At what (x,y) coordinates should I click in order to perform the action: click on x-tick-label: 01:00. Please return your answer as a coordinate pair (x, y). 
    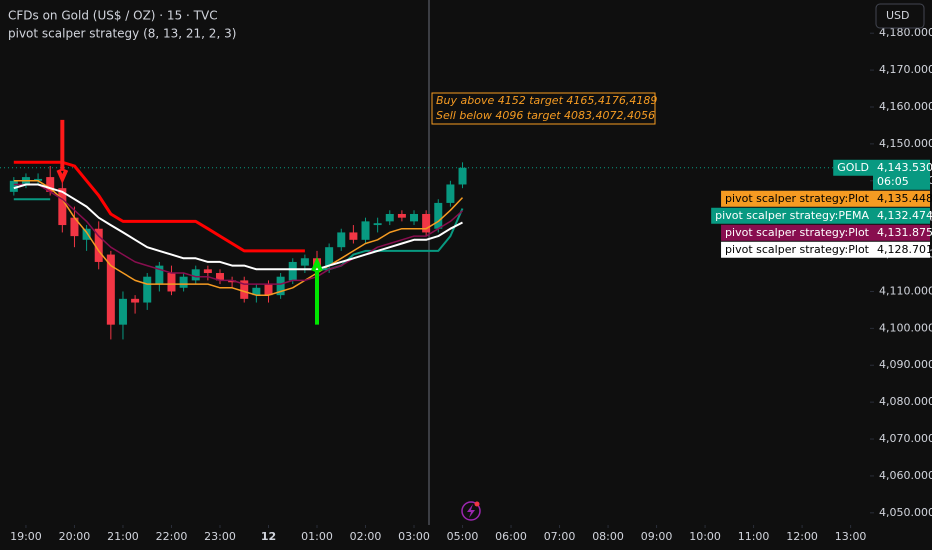
    Looking at the image, I should click on (317, 536).